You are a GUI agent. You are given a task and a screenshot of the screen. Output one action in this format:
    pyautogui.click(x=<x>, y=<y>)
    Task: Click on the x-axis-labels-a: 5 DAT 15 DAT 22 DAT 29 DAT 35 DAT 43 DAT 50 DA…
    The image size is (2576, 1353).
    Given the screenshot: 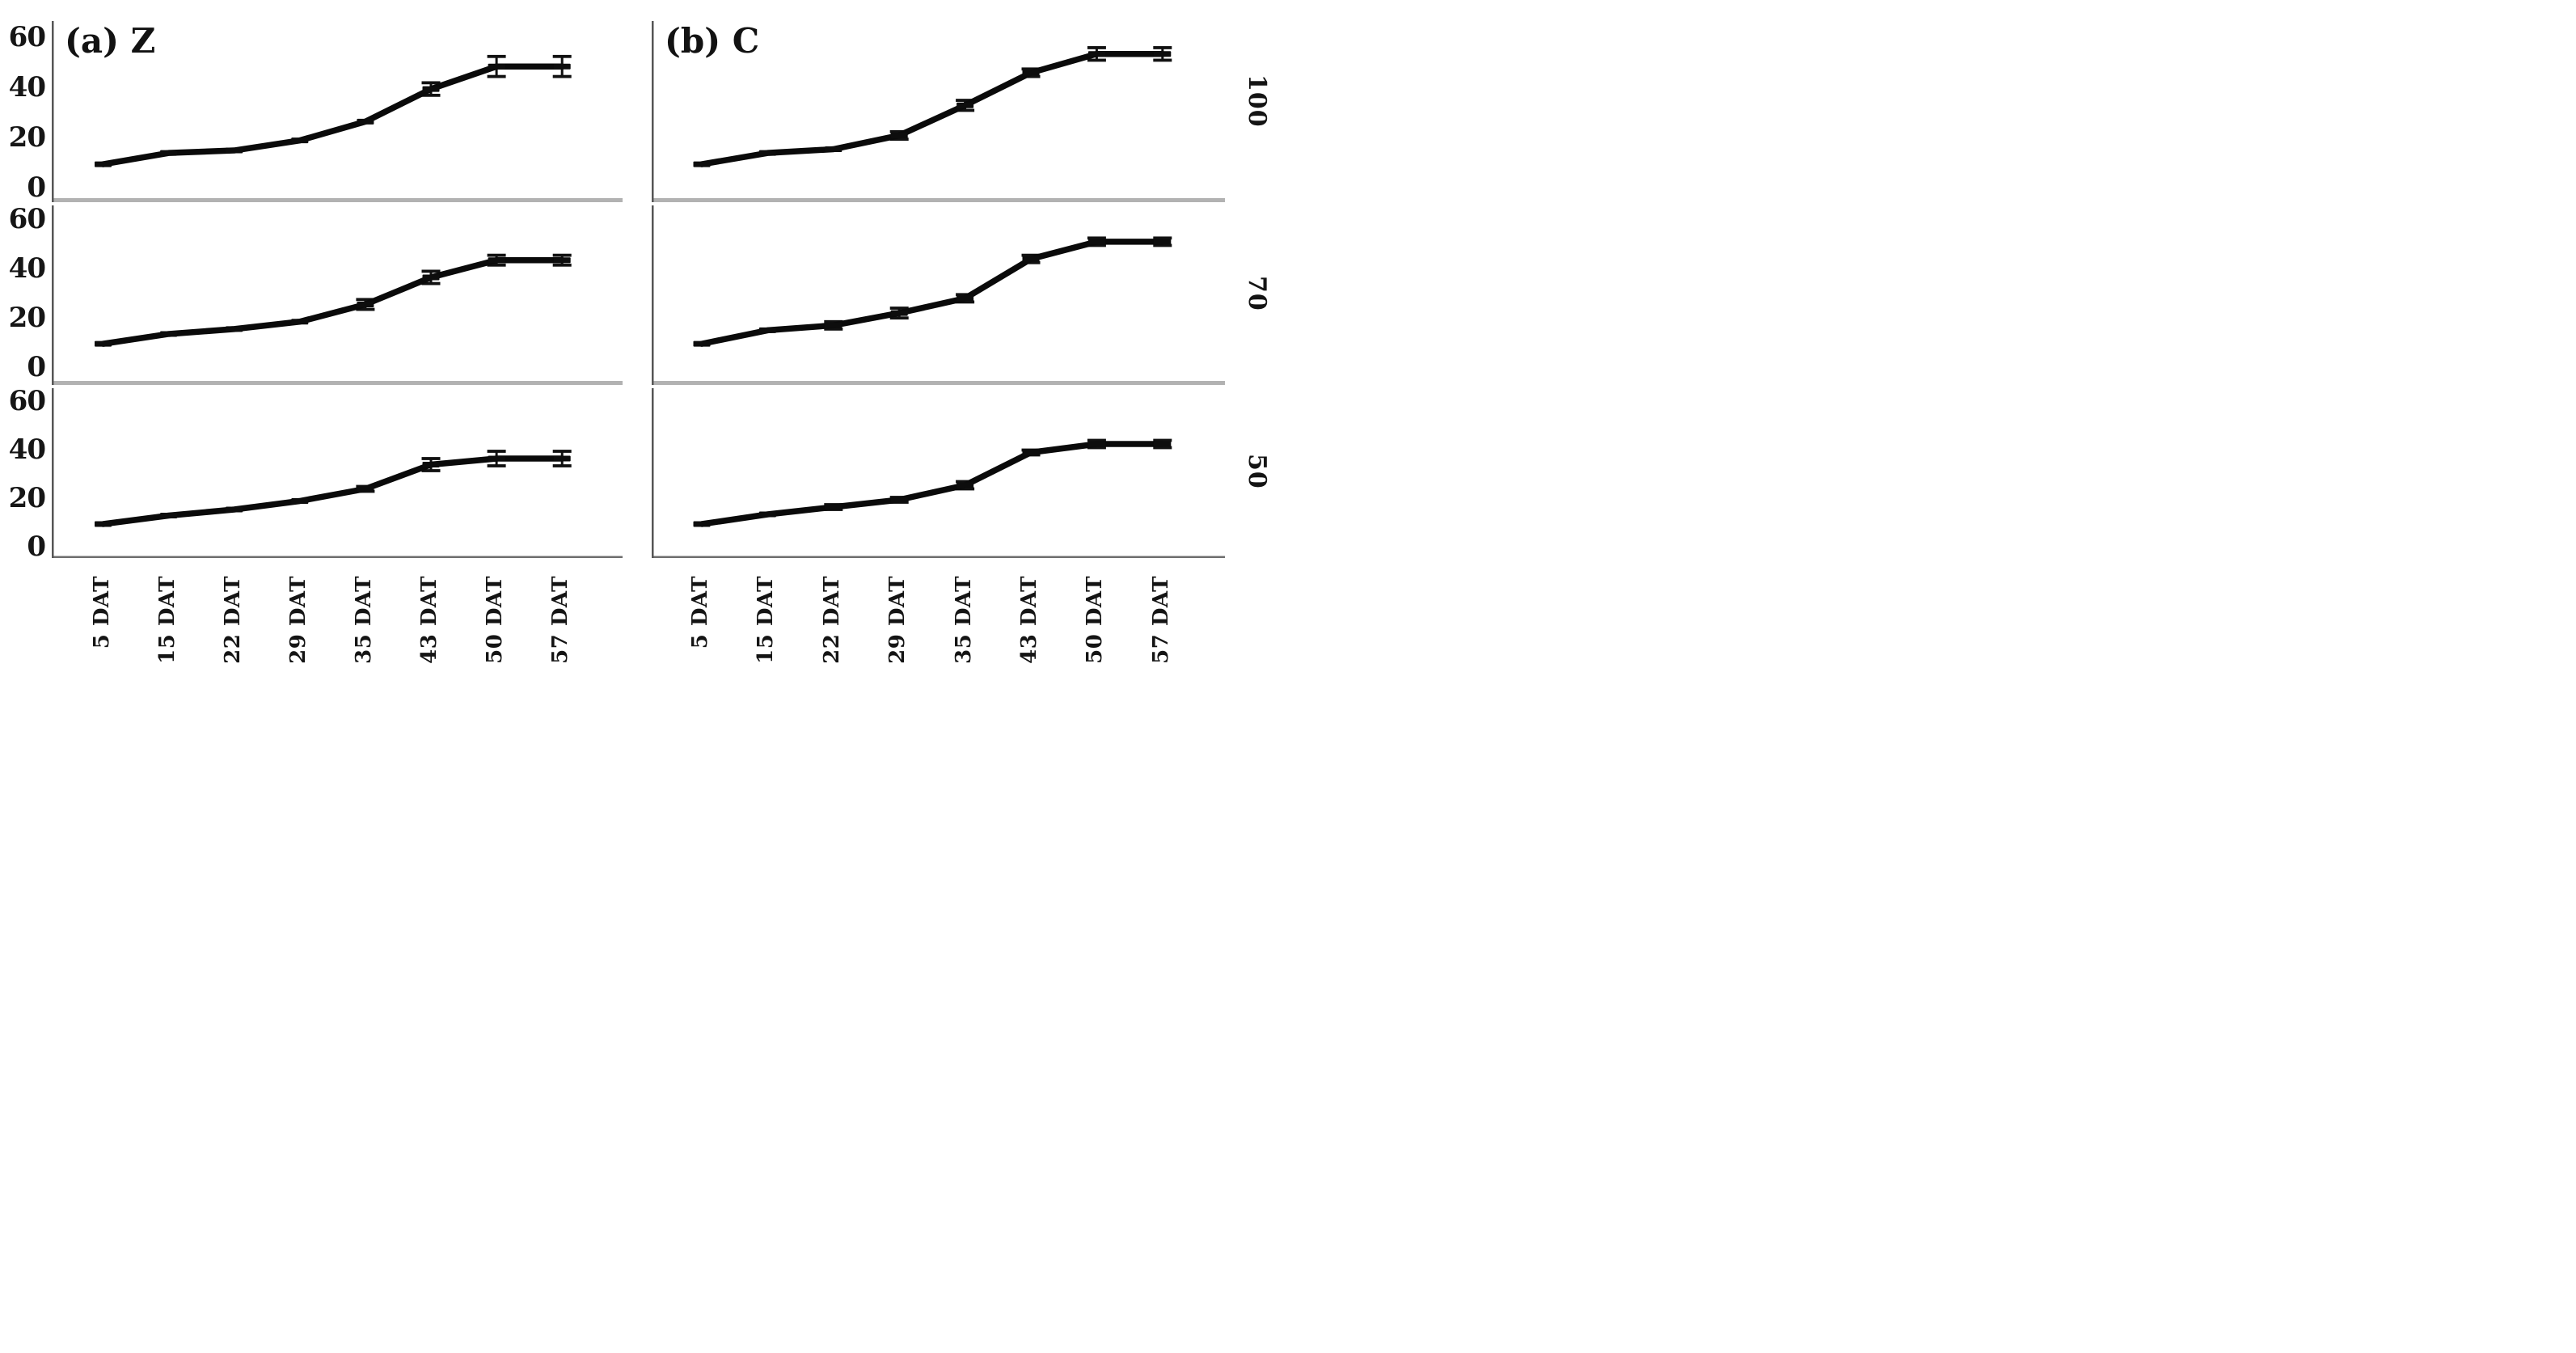 What is the action you would take?
    pyautogui.click(x=337, y=617)
    